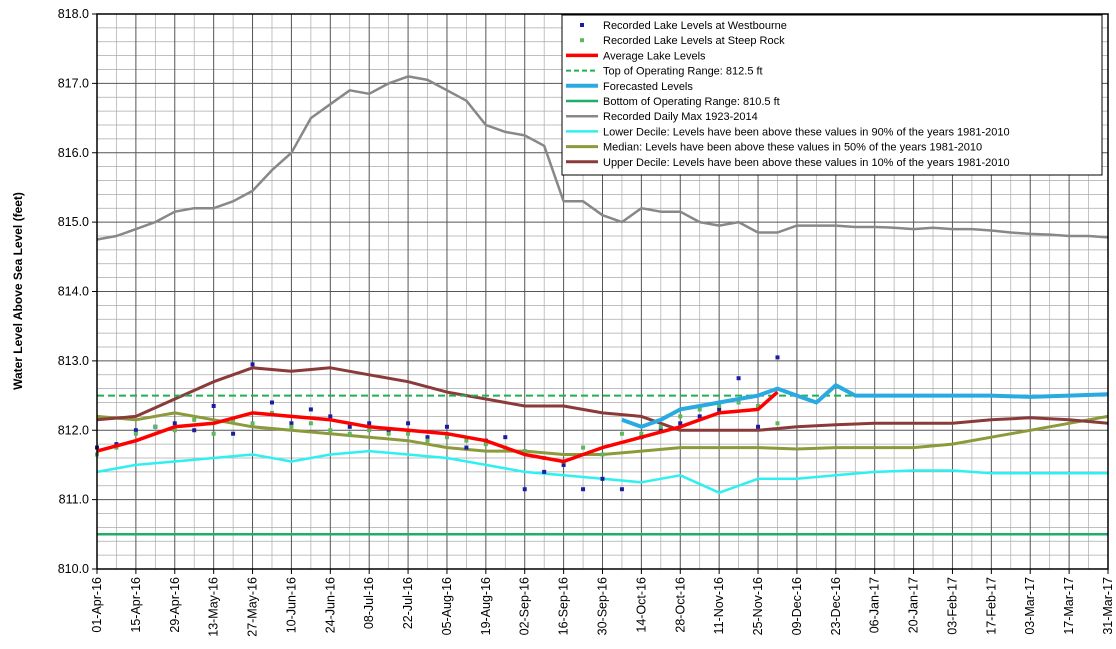 Image resolution: width=1116 pixels, height=649 pixels. Describe the element at coordinates (525, 606) in the screenshot. I see `x-tick-label: 02-Sep-16` at that location.